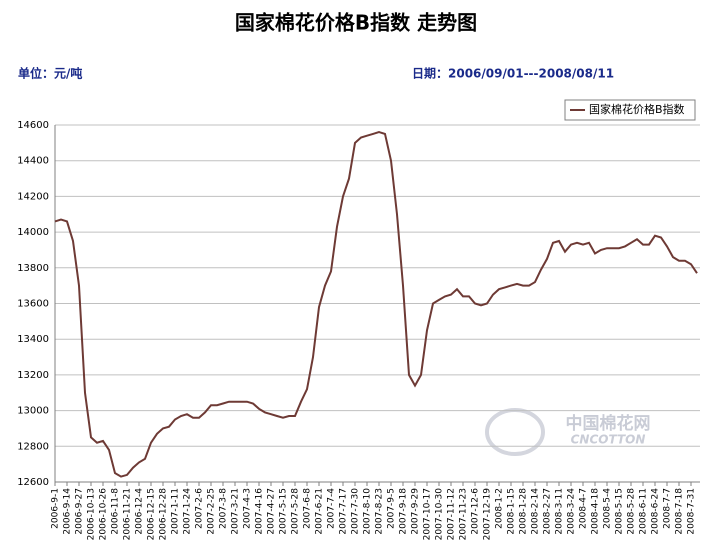 This screenshot has height=559, width=713. I want to click on x-tick-label: 2007-9-18, so click(404, 511).